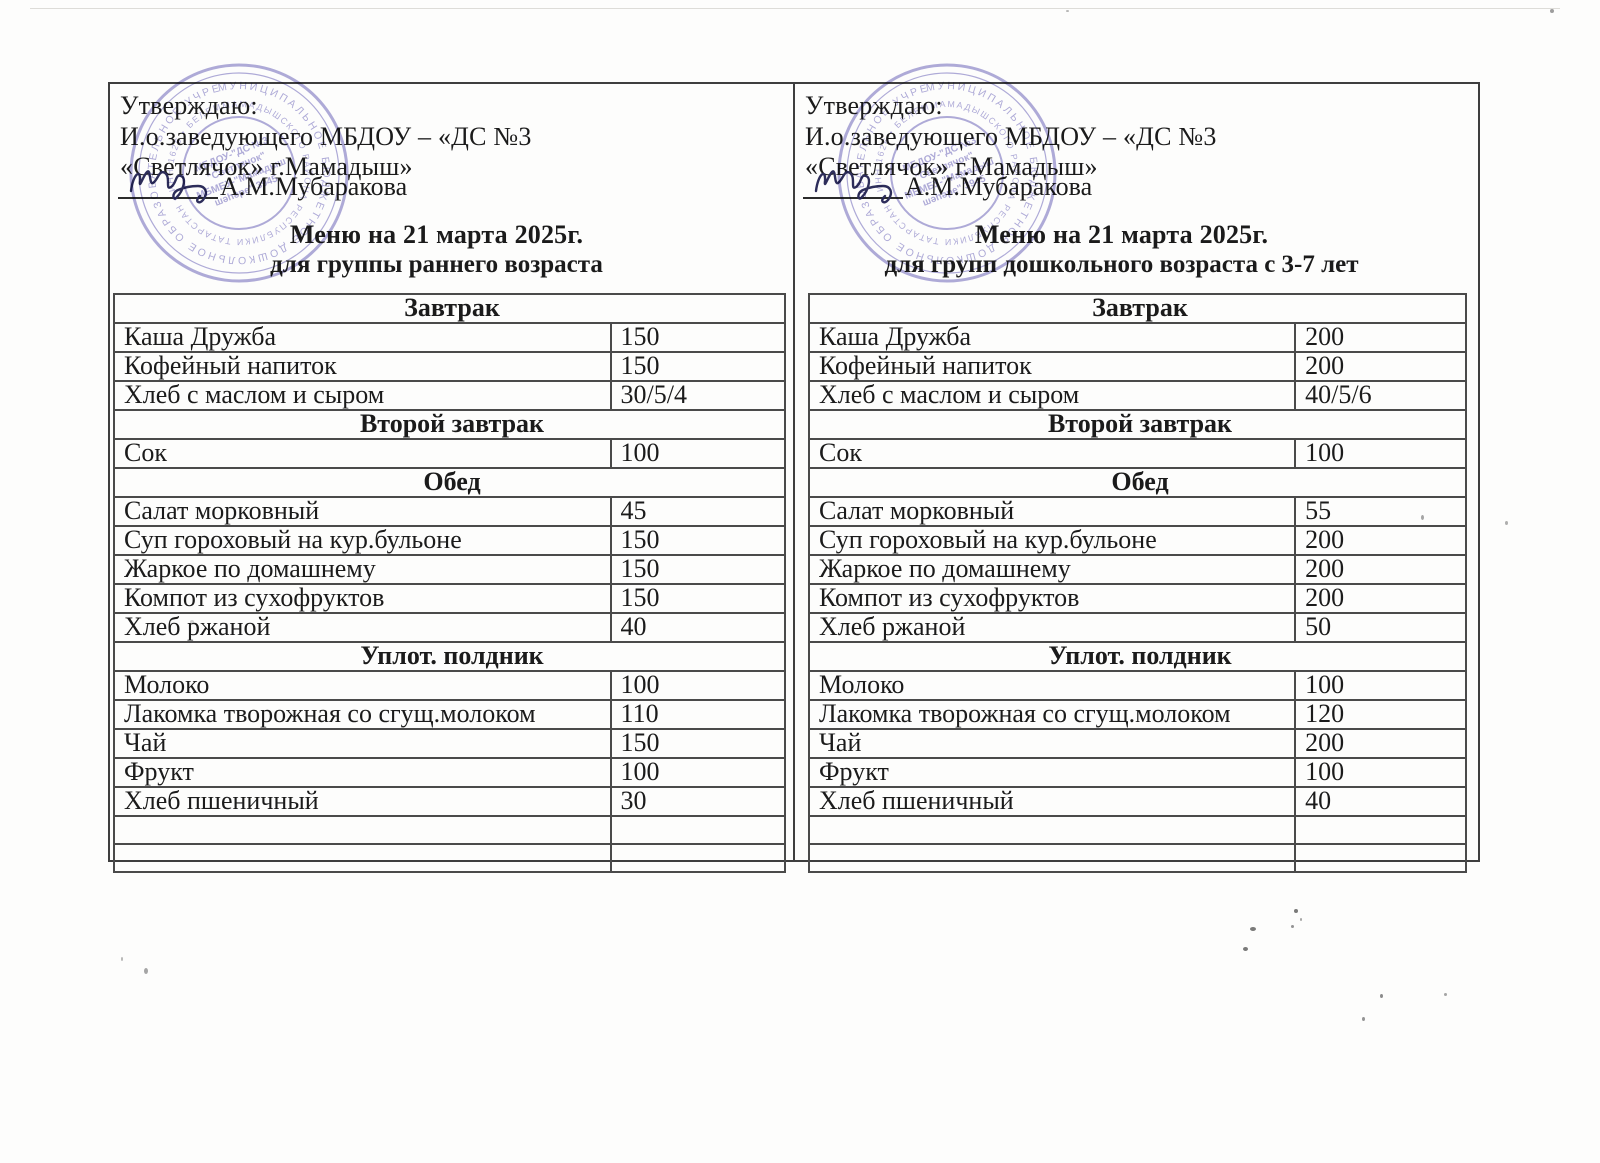 This screenshot has height=1163, width=1600. I want to click on menu-item-row: Жаркое по домашнему 150, so click(450, 569).